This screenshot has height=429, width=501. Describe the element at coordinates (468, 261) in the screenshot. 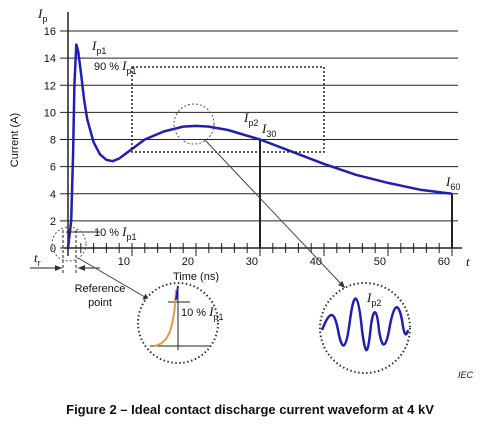

I see `x-symbol: t` at that location.